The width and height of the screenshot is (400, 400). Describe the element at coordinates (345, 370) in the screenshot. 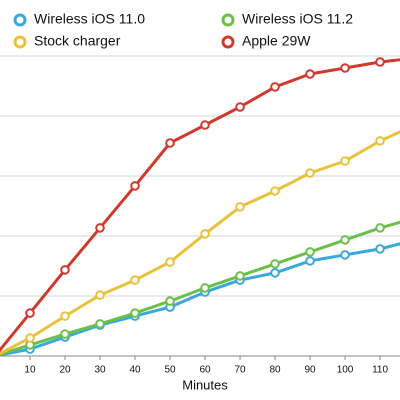

I see `x-tick-label: 100` at that location.